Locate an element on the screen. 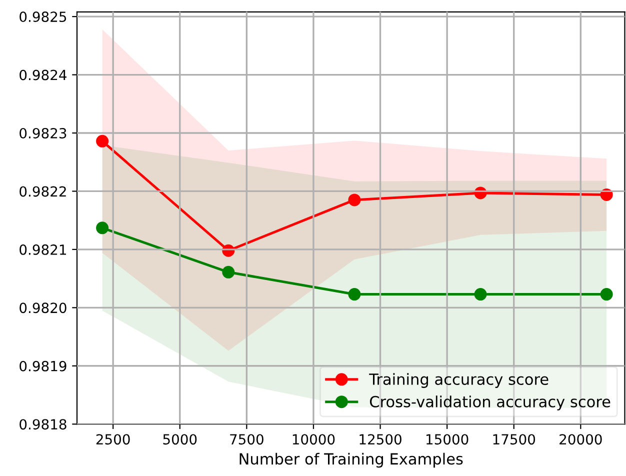 This screenshot has width=626, height=476. x-tick-label: 15000 is located at coordinates (447, 439).